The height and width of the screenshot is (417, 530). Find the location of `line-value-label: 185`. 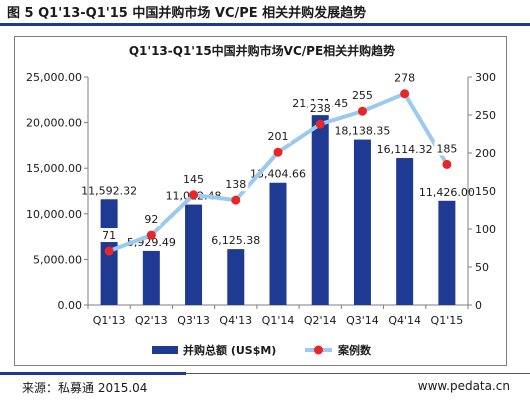

line-value-label: 185 is located at coordinates (446, 148).